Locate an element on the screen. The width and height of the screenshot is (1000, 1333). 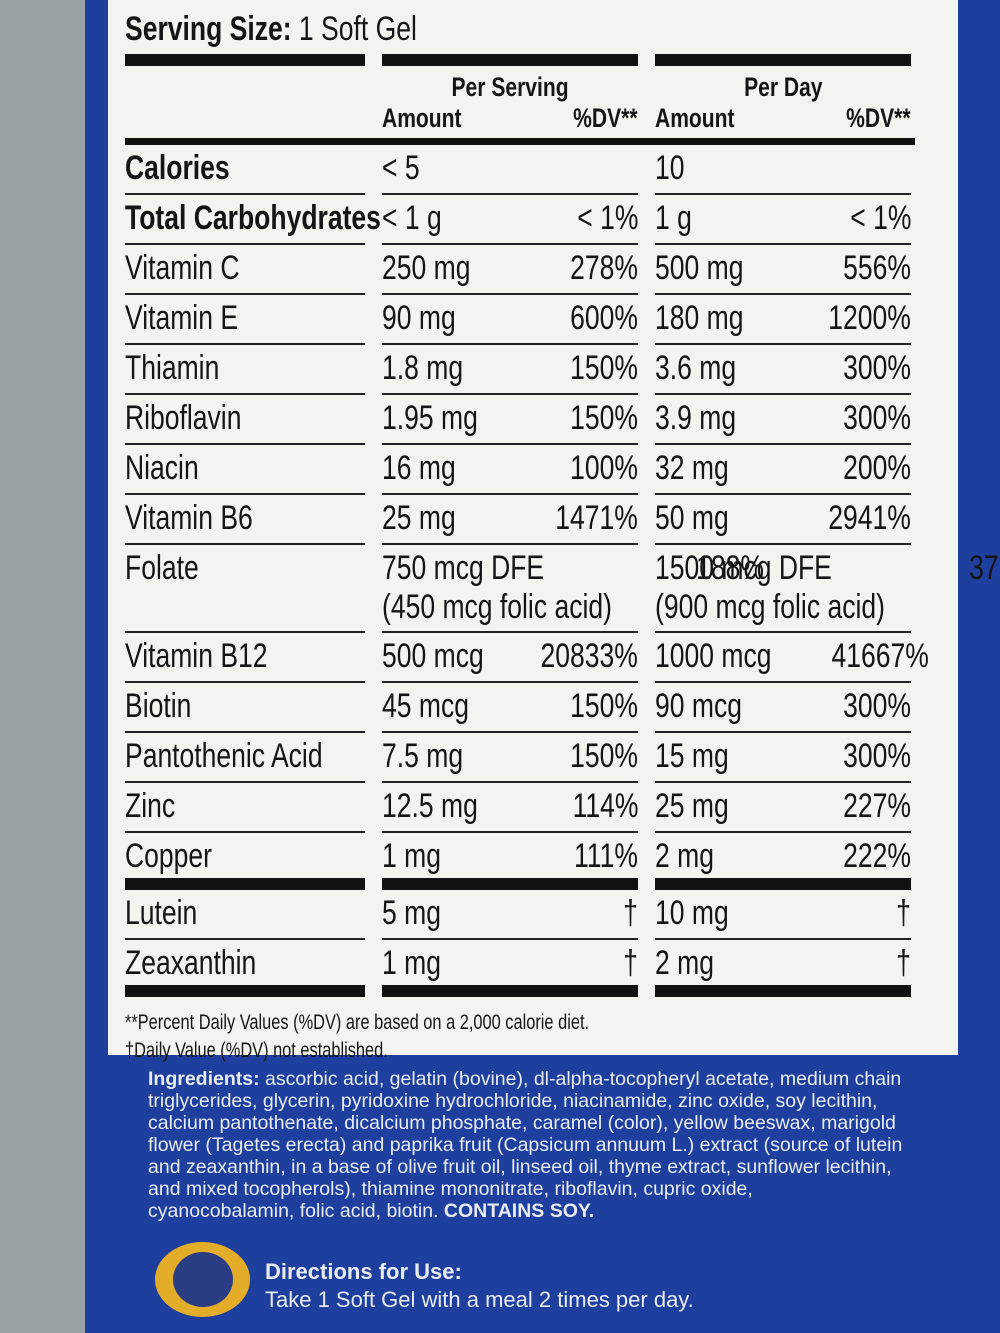
value-cell: 1000 mcg 41667% is located at coordinates (792, 658).